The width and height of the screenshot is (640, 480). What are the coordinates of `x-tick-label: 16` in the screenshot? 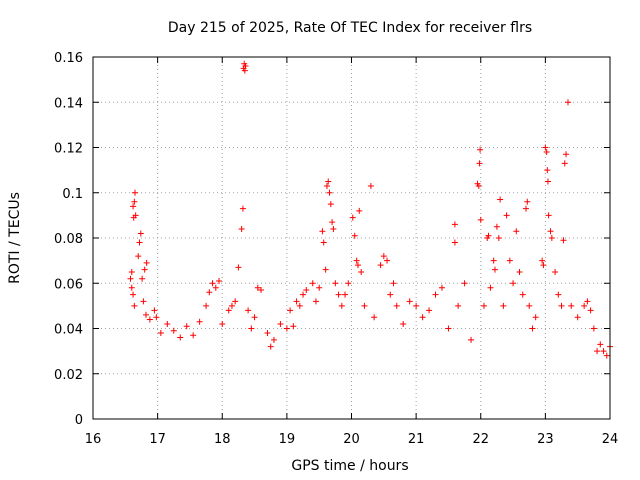 It's located at (93, 439).